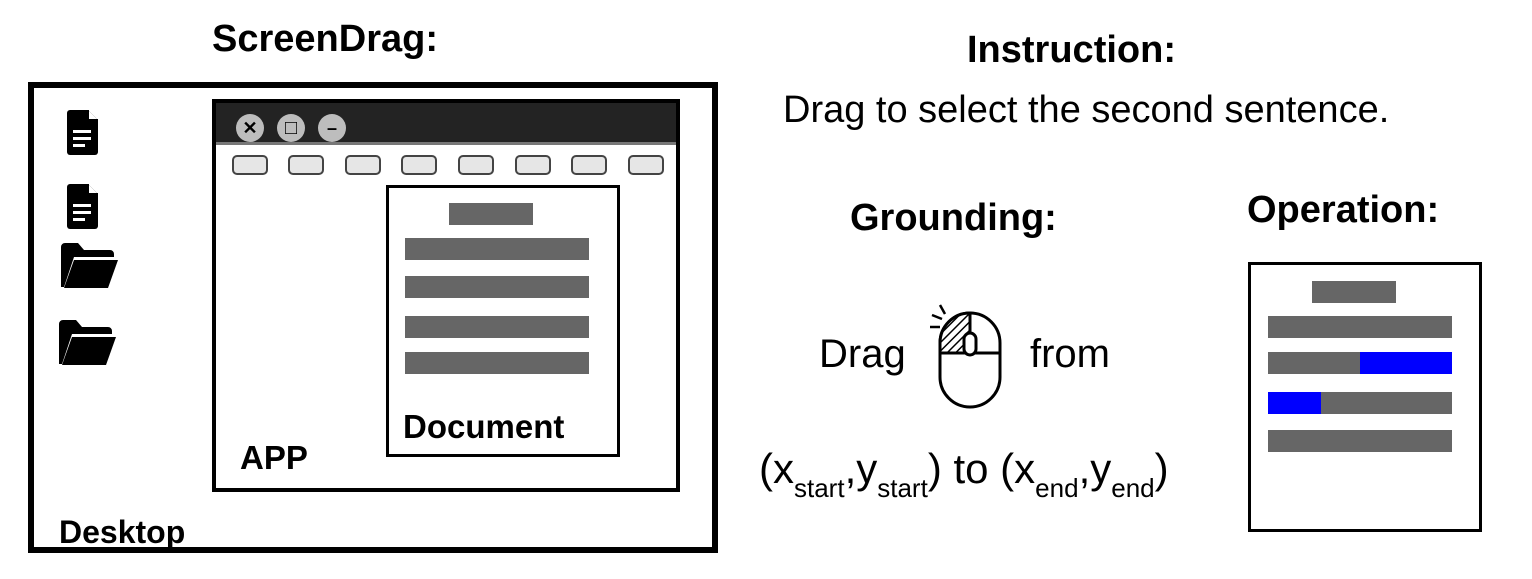  Describe the element at coordinates (250, 128) in the screenshot. I see `close-icon: ✕` at that location.